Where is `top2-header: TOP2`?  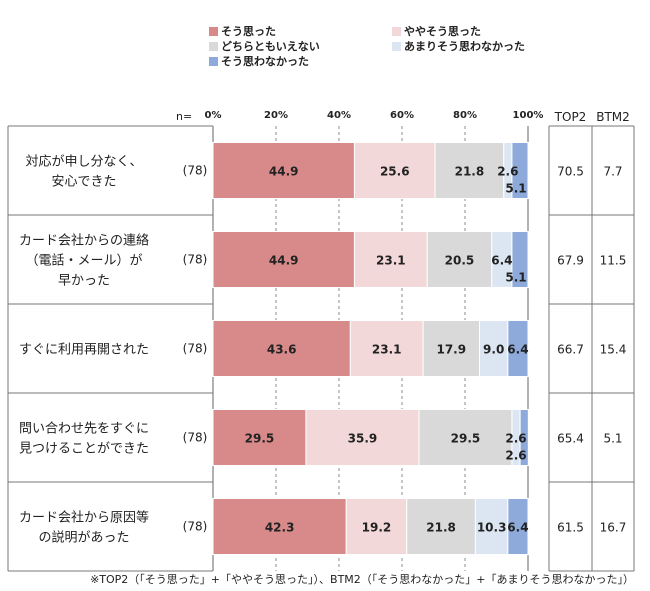
top2-header: TOP2 is located at coordinates (570, 117).